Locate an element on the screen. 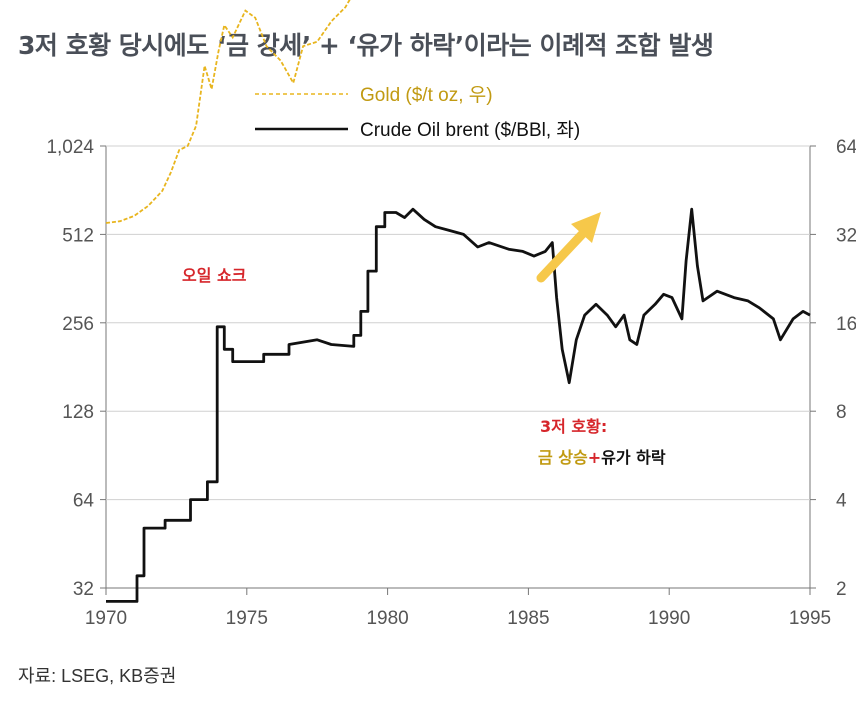  y-left-tick-label: 64 is located at coordinates (84, 501).